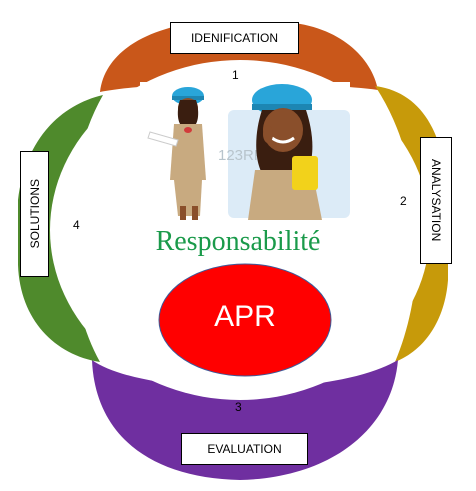  I want to click on apr-label: APR, so click(245, 316).